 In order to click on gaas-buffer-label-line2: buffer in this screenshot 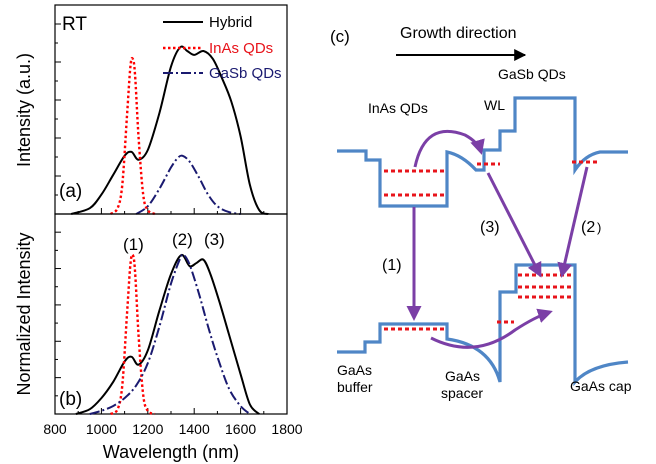, I will do `click(355, 387)`.